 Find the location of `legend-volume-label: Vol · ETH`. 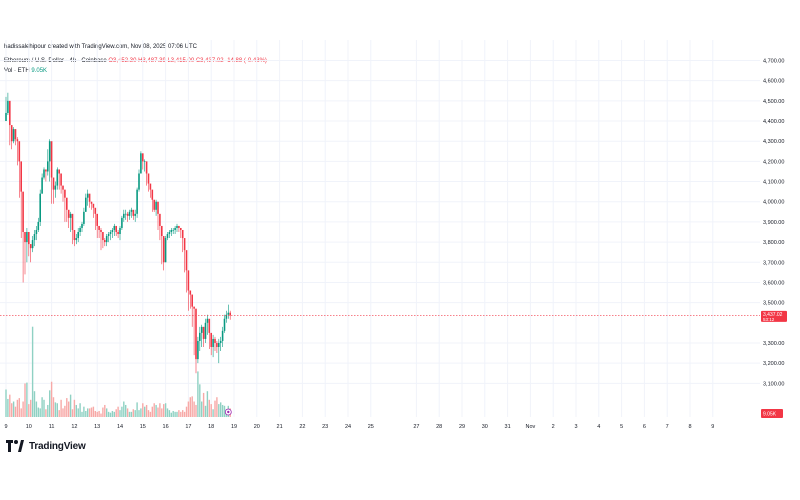

legend-volume-label: Vol · ETH is located at coordinates (17, 71).